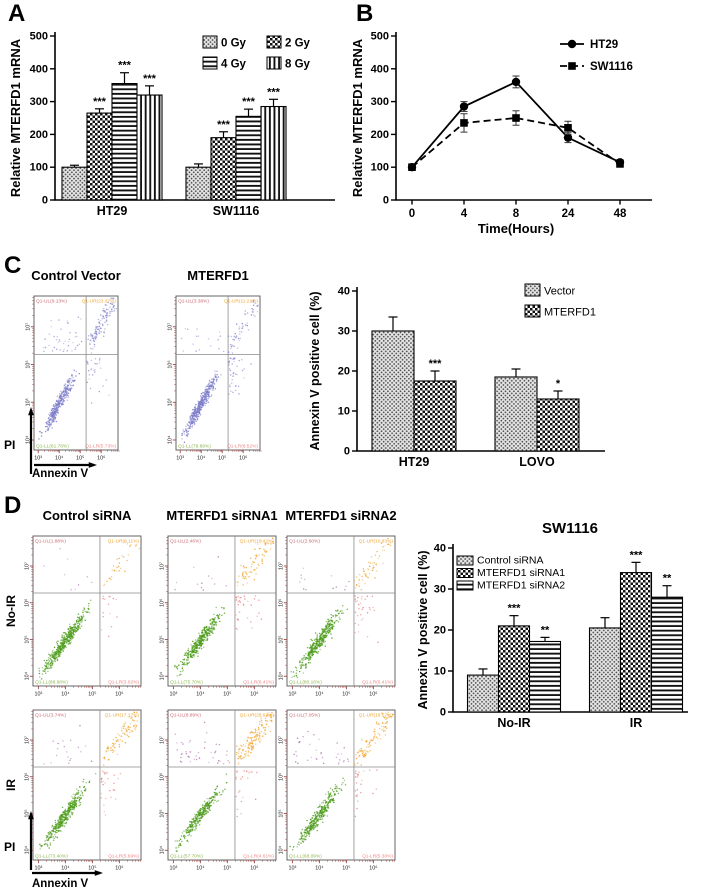 Image resolution: width=704 pixels, height=896 pixels. Describe the element at coordinates (39, 69) in the screenshot. I see `svg-text: 400` at that location.